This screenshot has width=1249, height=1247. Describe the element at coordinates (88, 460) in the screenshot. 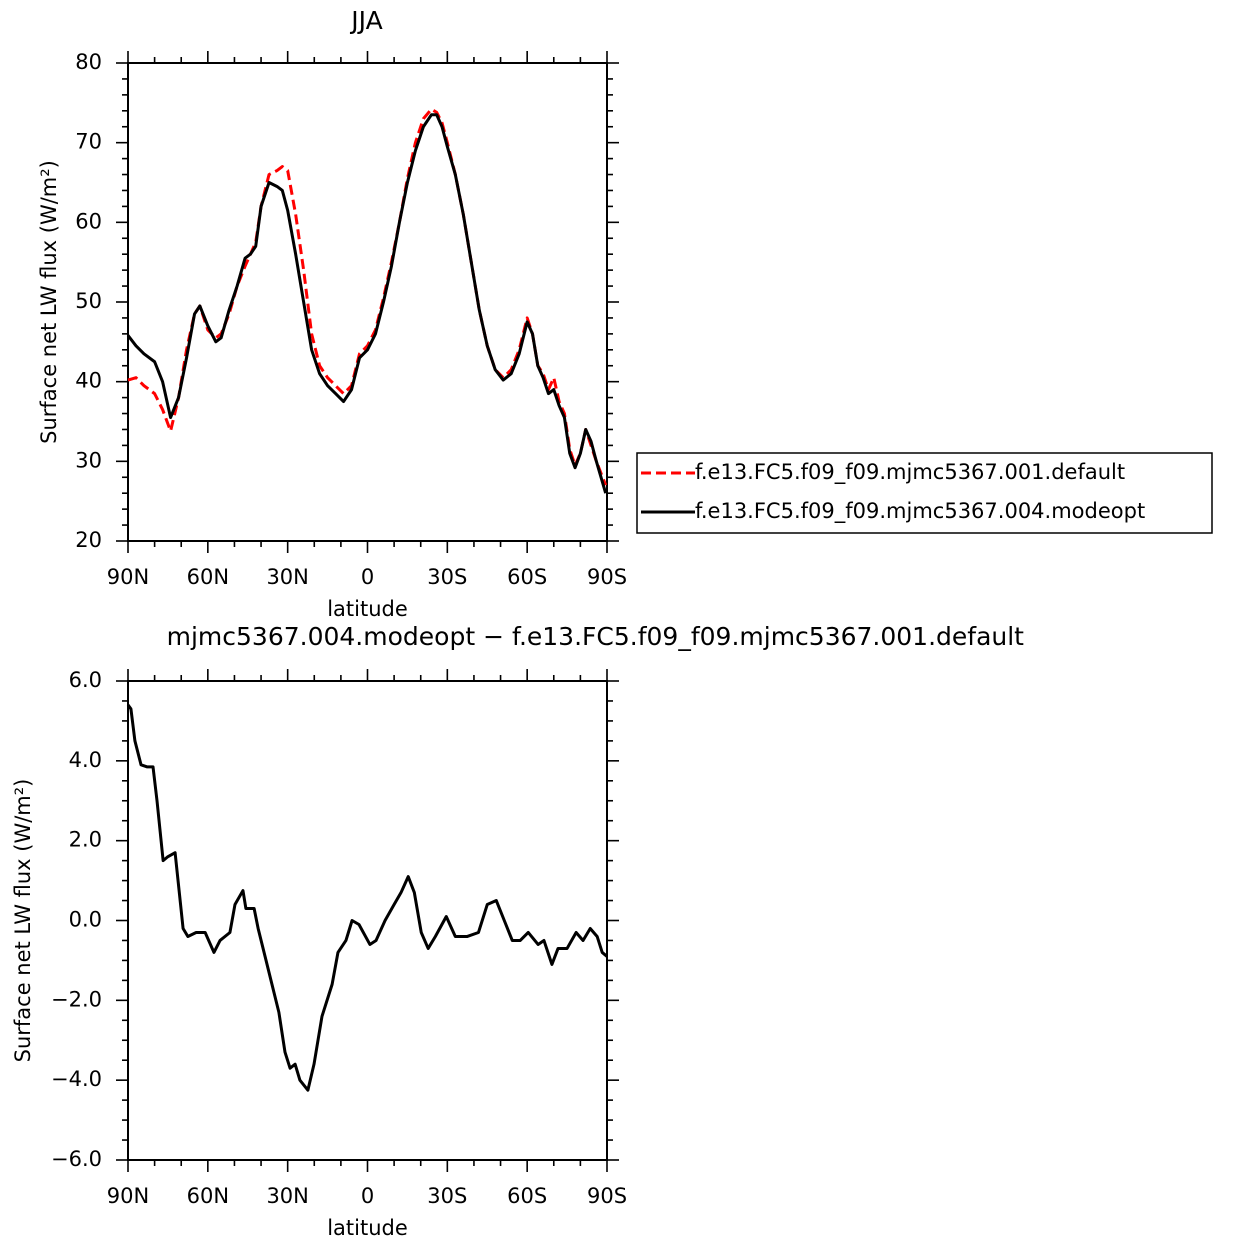

I see `y-tick-label: 30` at that location.